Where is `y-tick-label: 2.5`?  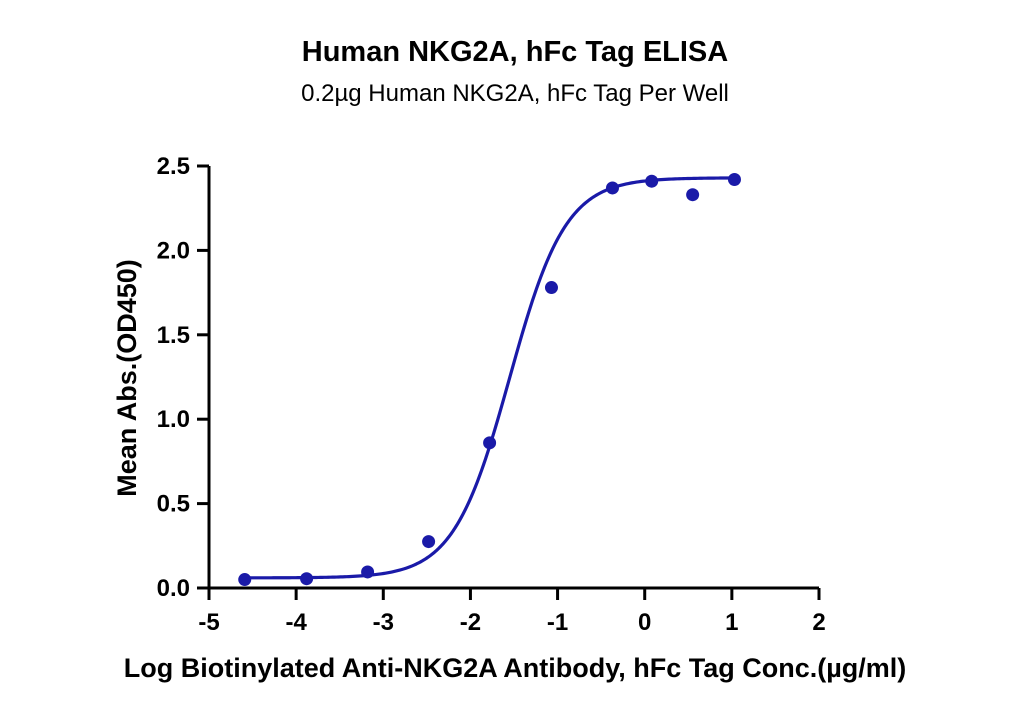 y-tick-label: 2.5 is located at coordinates (173, 166).